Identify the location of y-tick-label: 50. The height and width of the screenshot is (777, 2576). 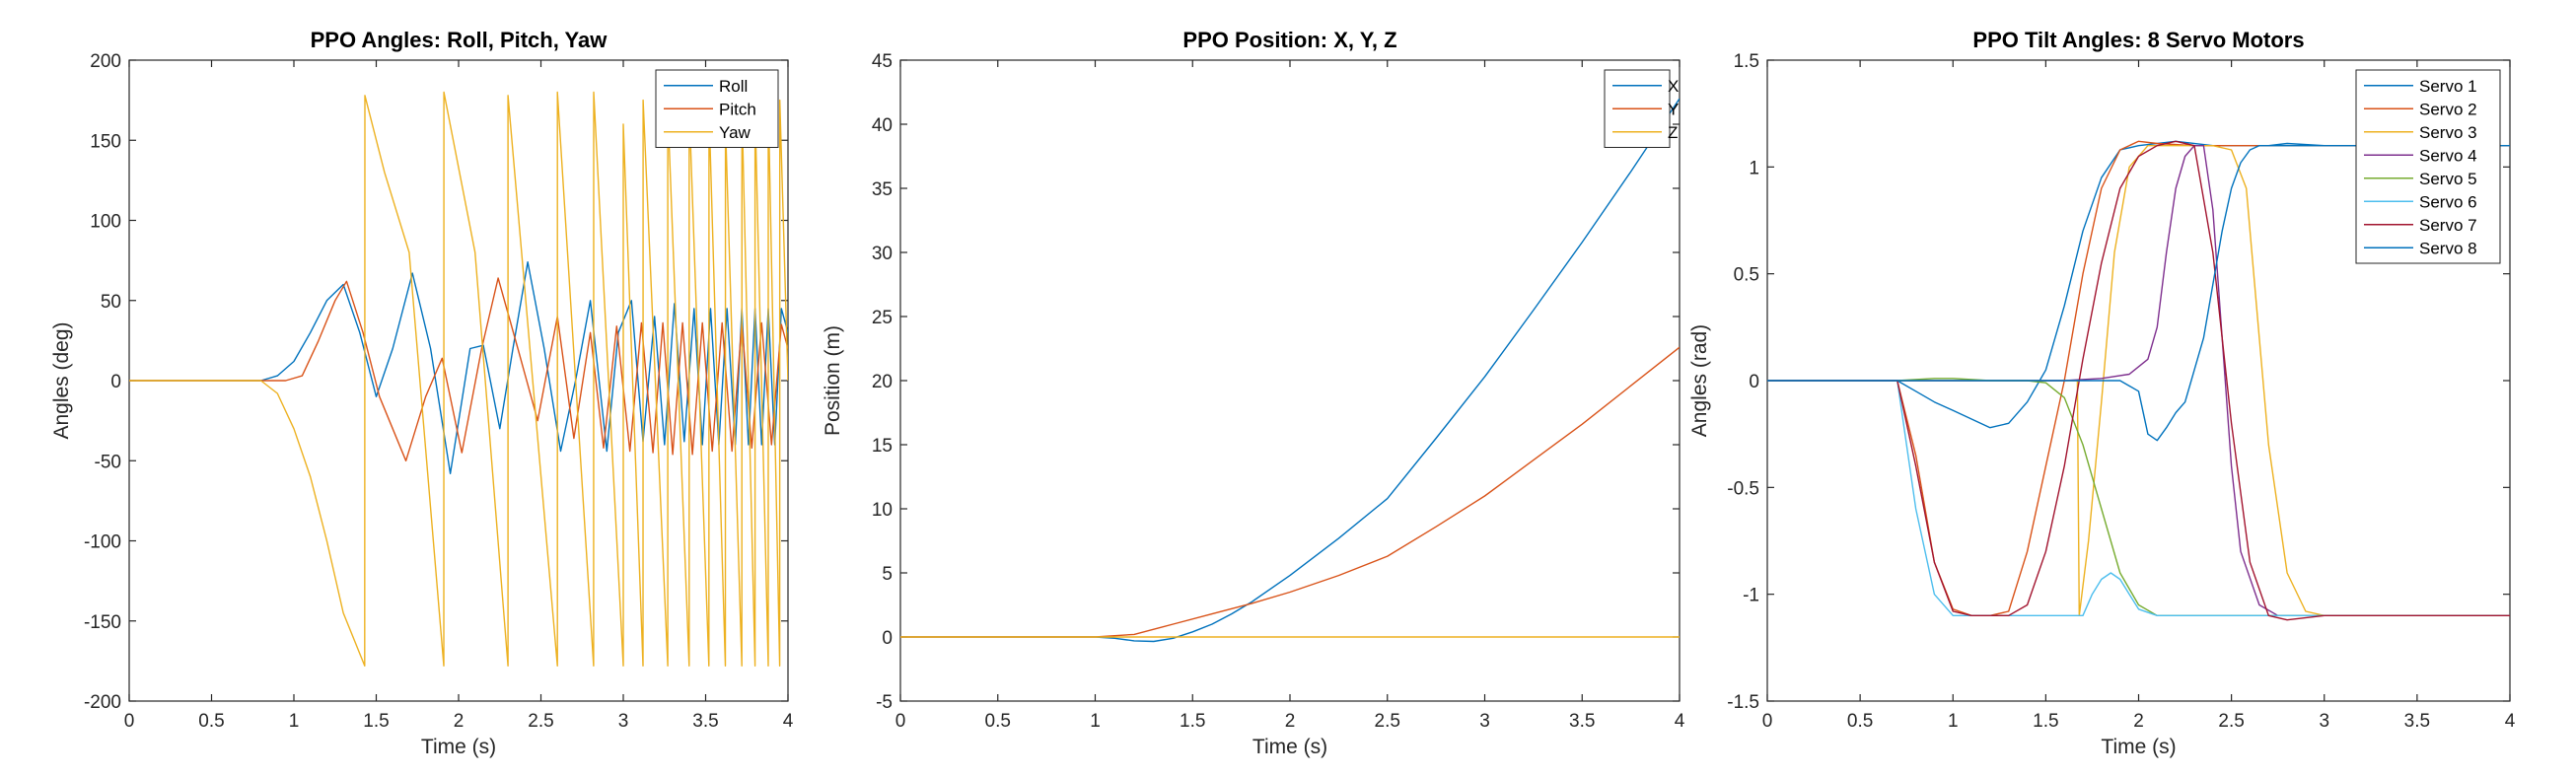
(111, 303).